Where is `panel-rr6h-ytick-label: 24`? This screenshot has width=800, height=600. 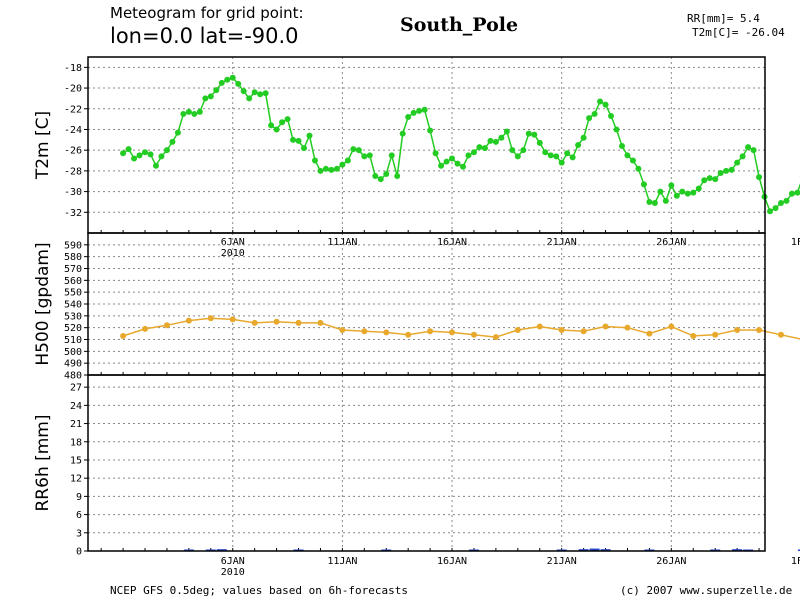
panel-rr6h-ytick-label: 24 is located at coordinates (76, 406).